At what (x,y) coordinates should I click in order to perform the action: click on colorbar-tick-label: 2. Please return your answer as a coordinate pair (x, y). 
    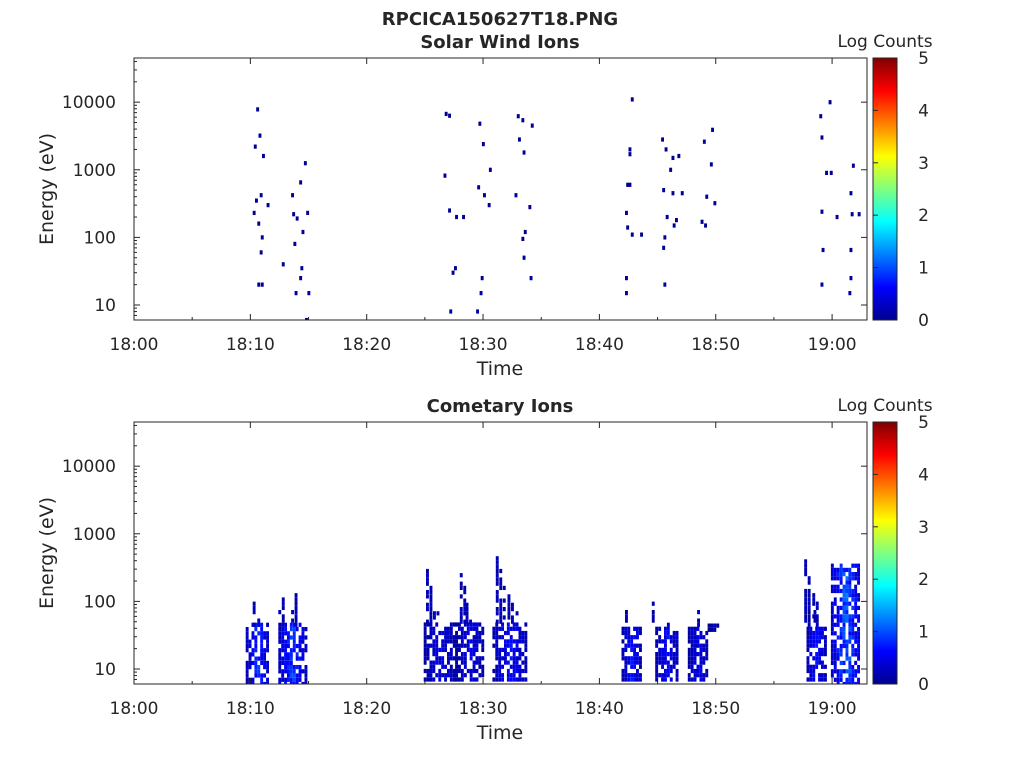
    Looking at the image, I should click on (923, 216).